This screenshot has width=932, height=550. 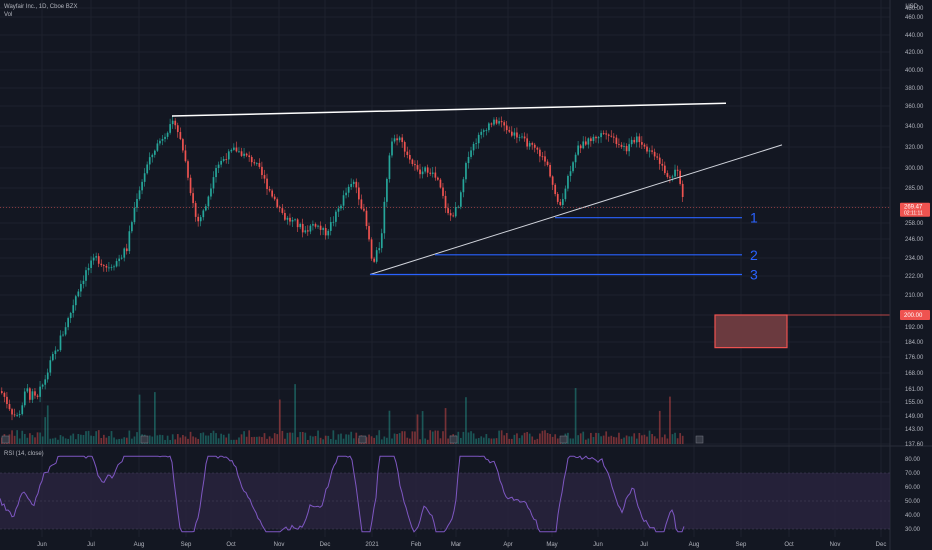 I want to click on rising-trendline, so click(x=576, y=209).